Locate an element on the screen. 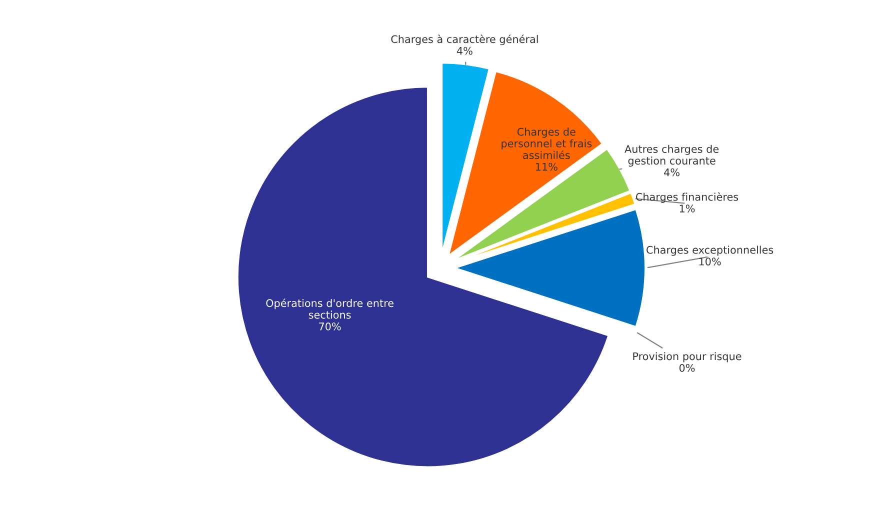 This screenshot has width=877, height=507. text: 0% is located at coordinates (687, 368).